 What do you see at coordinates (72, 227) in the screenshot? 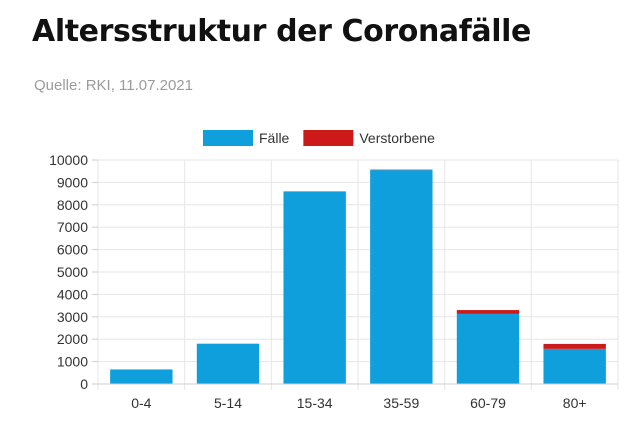
I see `y-tick-label: 7000` at bounding box center [72, 227].